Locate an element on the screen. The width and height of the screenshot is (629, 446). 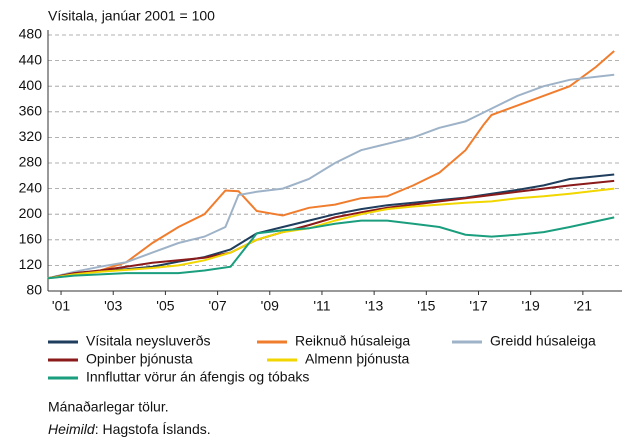
y-tick-label: 320 is located at coordinates (31, 136).